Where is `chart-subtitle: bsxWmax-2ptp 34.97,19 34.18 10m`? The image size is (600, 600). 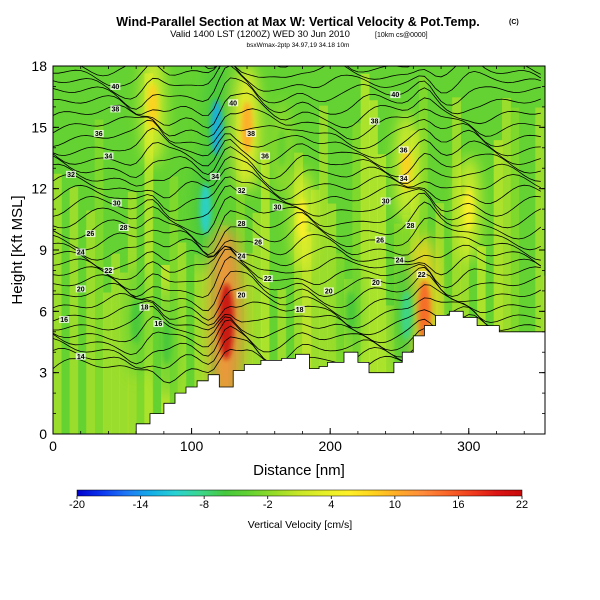
chart-subtitle: bsxWmax-2ptp 34.97,19 34.18 10m is located at coordinates (298, 45).